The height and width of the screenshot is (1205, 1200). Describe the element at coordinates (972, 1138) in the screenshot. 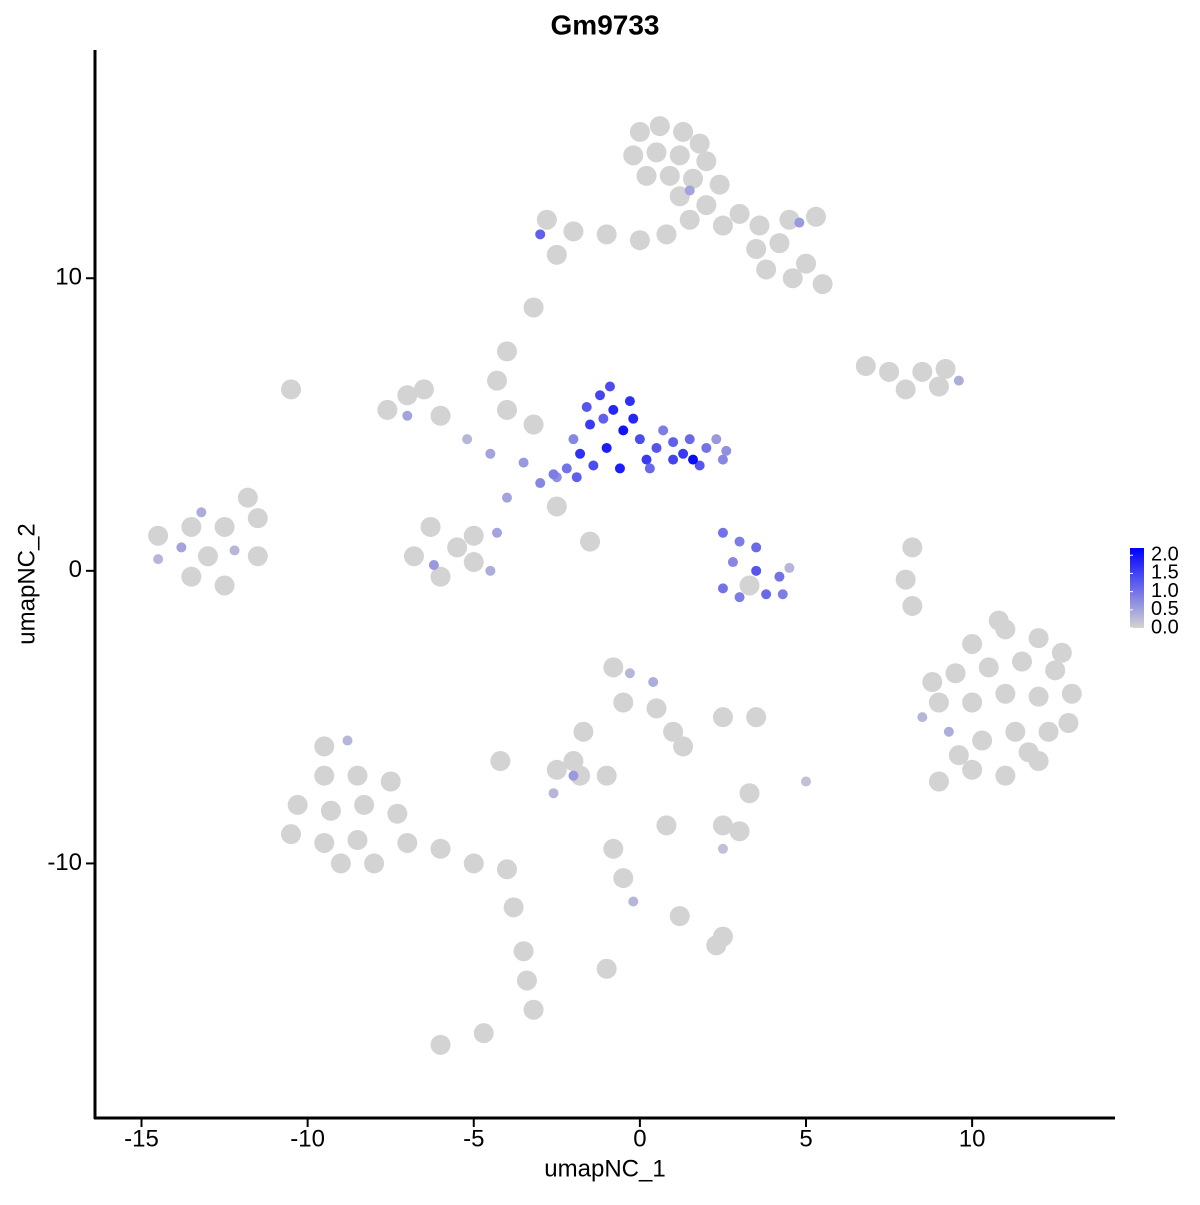

I see `x-tick-label: 10` at that location.